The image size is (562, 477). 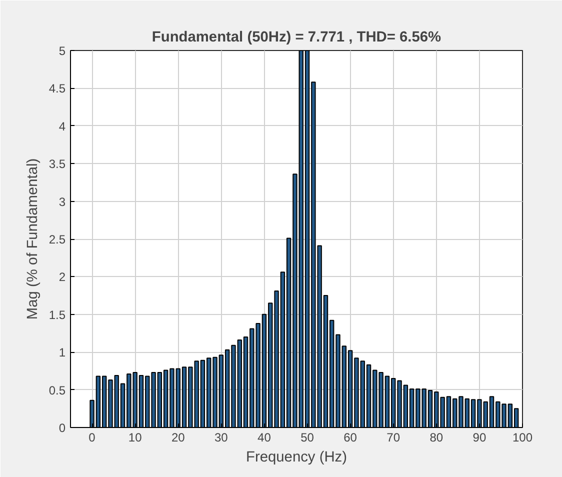 I want to click on x-tick-label: 70, so click(x=393, y=437).